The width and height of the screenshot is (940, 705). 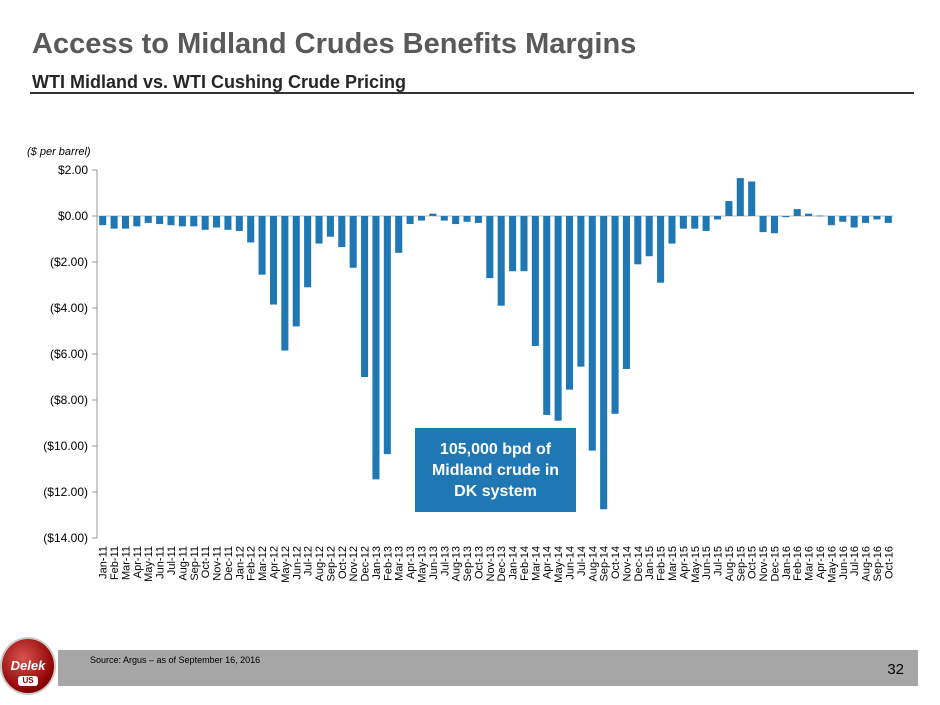 I want to click on x-tick-label: Feb-16, so click(x=798, y=563).